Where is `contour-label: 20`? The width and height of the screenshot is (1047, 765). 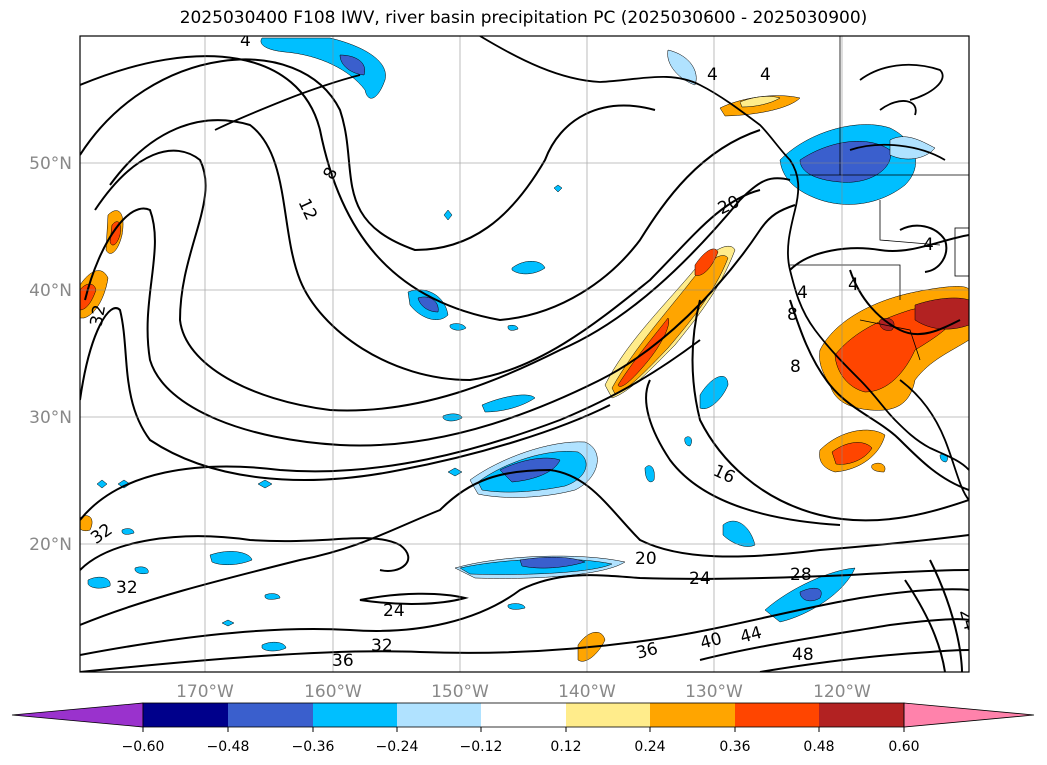
contour-label: 20 is located at coordinates (646, 559).